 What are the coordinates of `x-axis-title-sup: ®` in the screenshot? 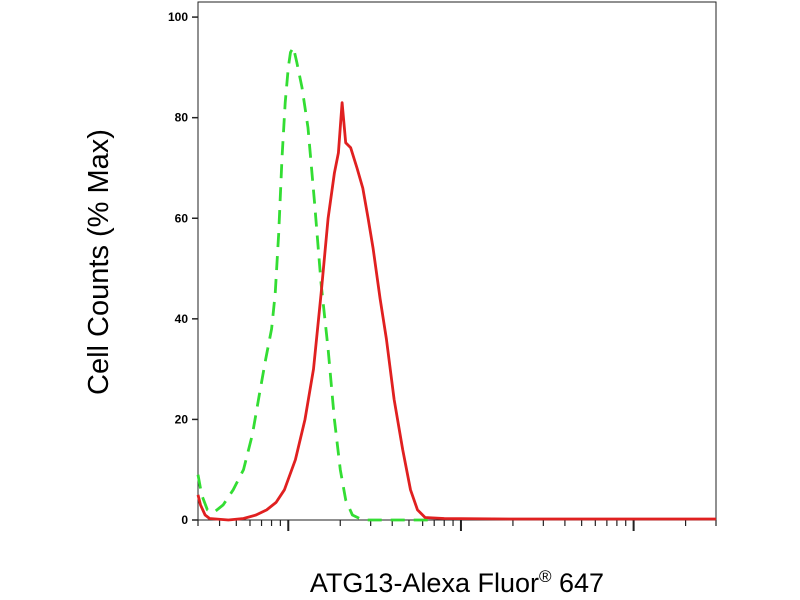 It's located at (545, 576).